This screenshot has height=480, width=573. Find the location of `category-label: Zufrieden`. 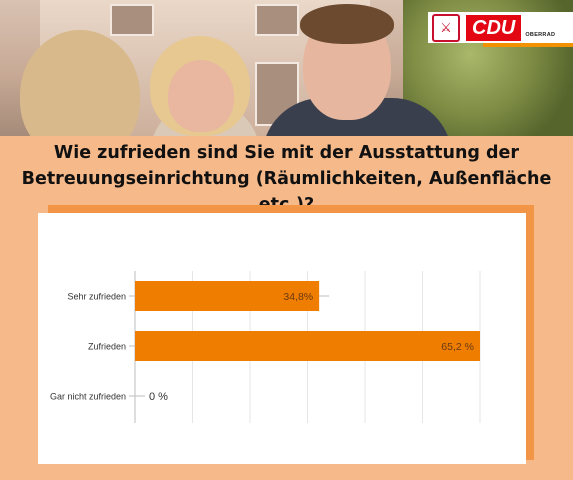

category-label: Zufrieden is located at coordinates (107, 347).